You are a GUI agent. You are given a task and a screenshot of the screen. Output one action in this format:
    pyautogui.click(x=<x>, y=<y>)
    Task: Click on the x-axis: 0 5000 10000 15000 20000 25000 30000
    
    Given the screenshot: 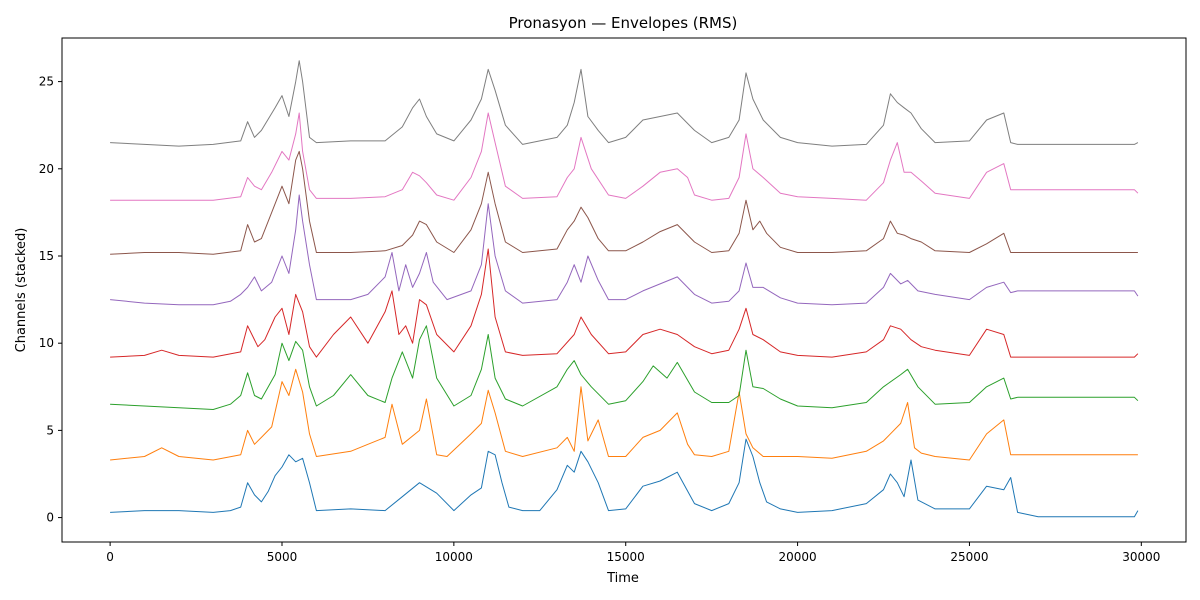 What is the action you would take?
    pyautogui.click(x=633, y=553)
    